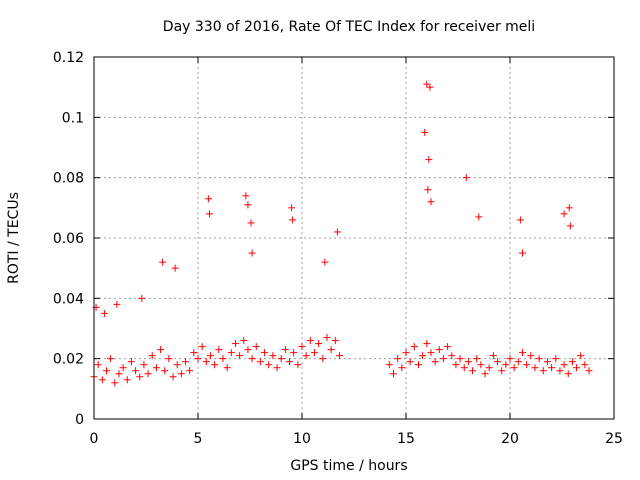  Describe the element at coordinates (14, 238) in the screenshot. I see `y-axis-label: ROTI / TECUs` at that location.